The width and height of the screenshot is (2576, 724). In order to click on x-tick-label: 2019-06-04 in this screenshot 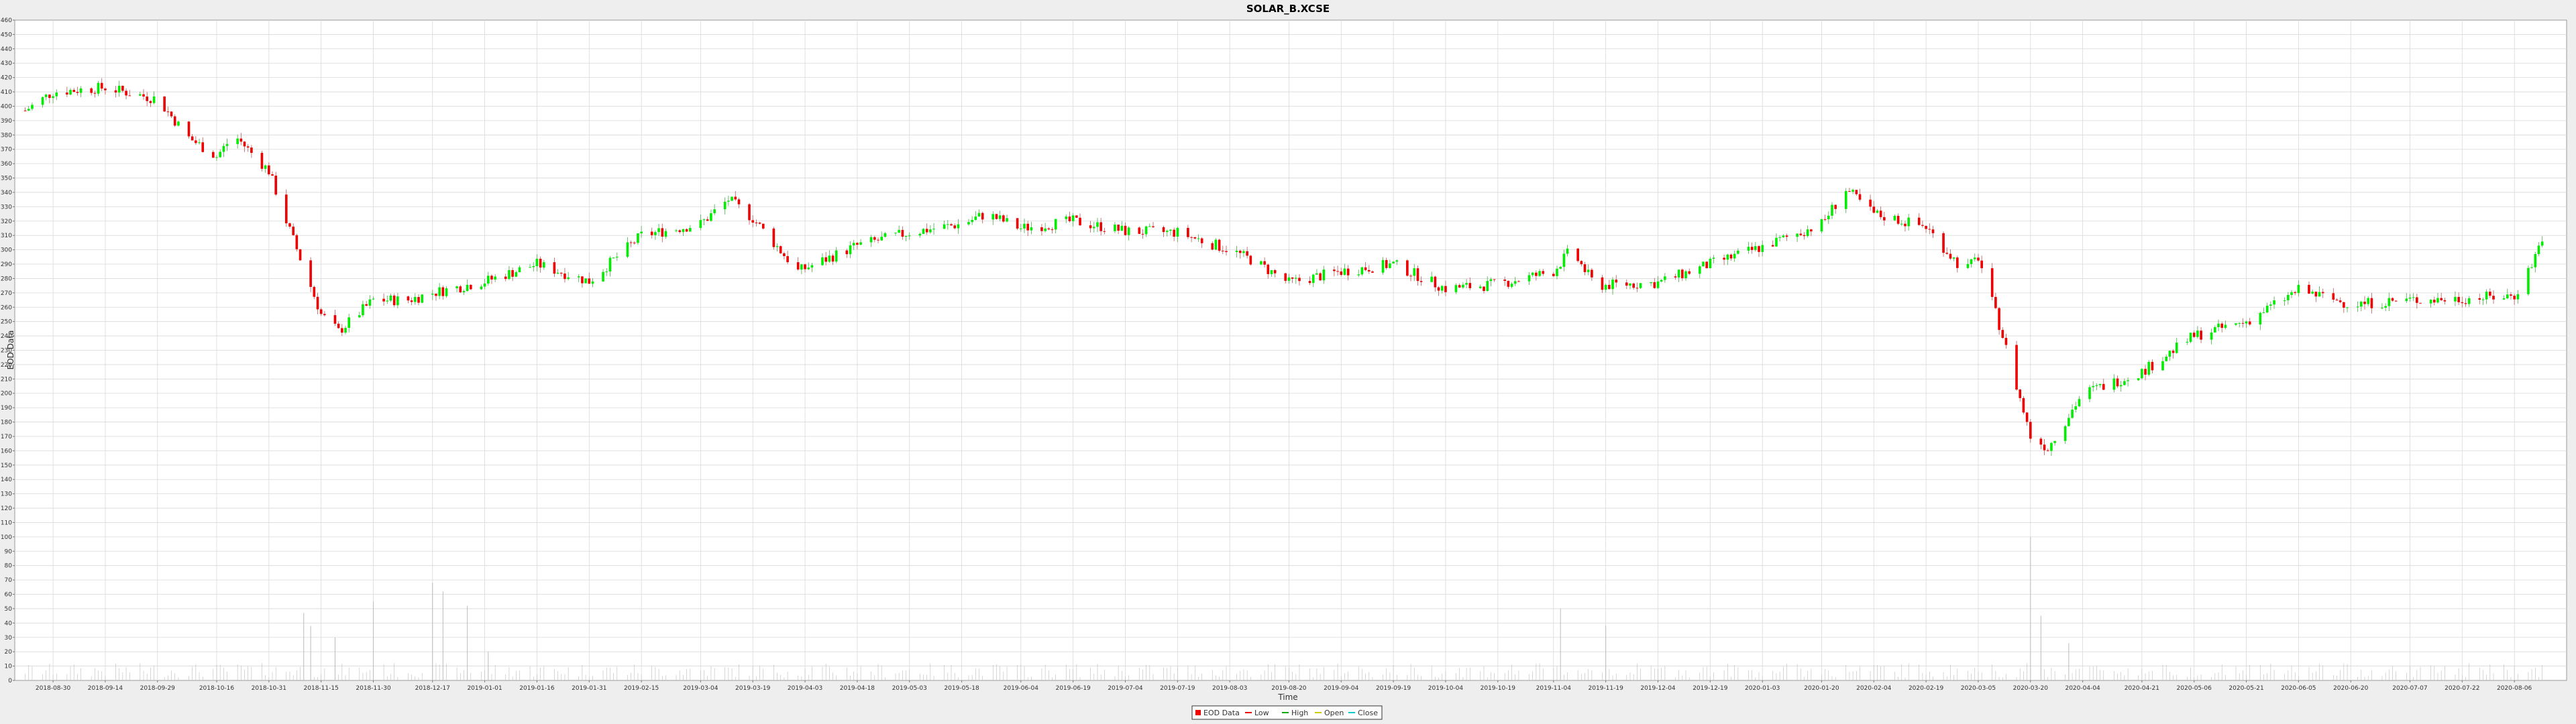, I will do `click(1021, 688)`.